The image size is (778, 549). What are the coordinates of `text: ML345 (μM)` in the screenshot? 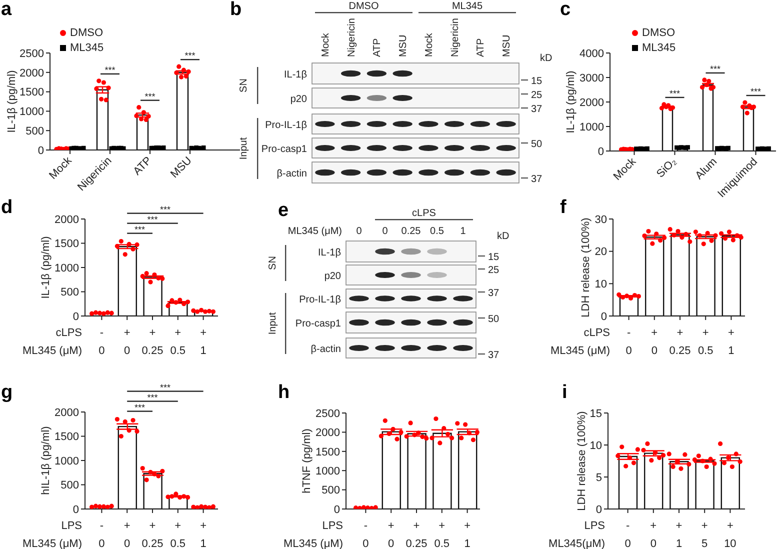 It's located at (315, 231).